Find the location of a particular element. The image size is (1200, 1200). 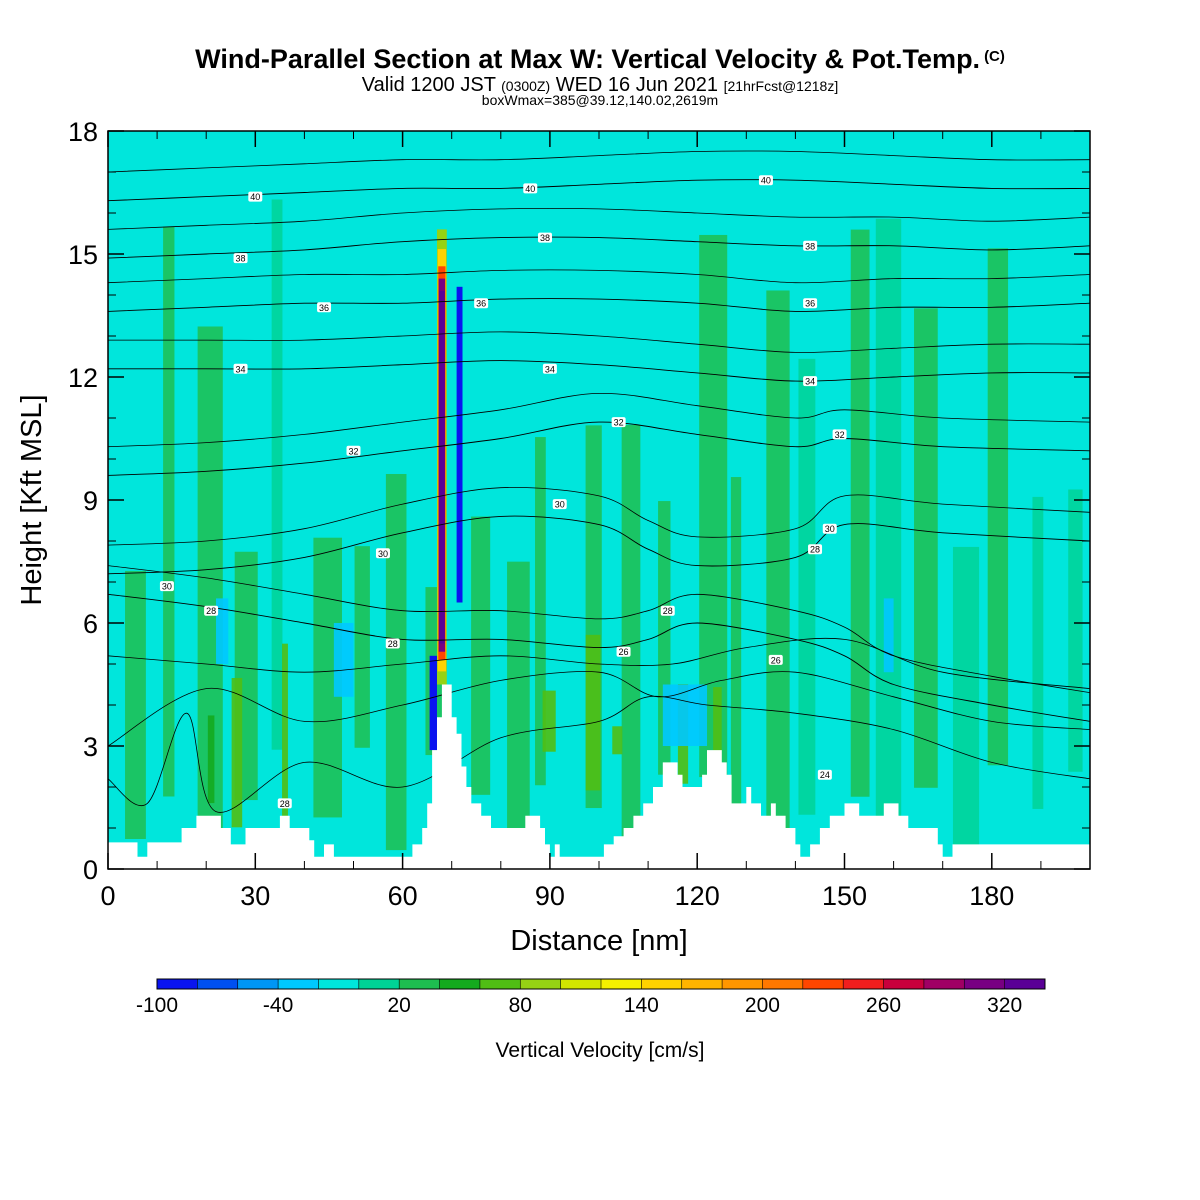

valid-utc: (0300Z) is located at coordinates (526, 86).